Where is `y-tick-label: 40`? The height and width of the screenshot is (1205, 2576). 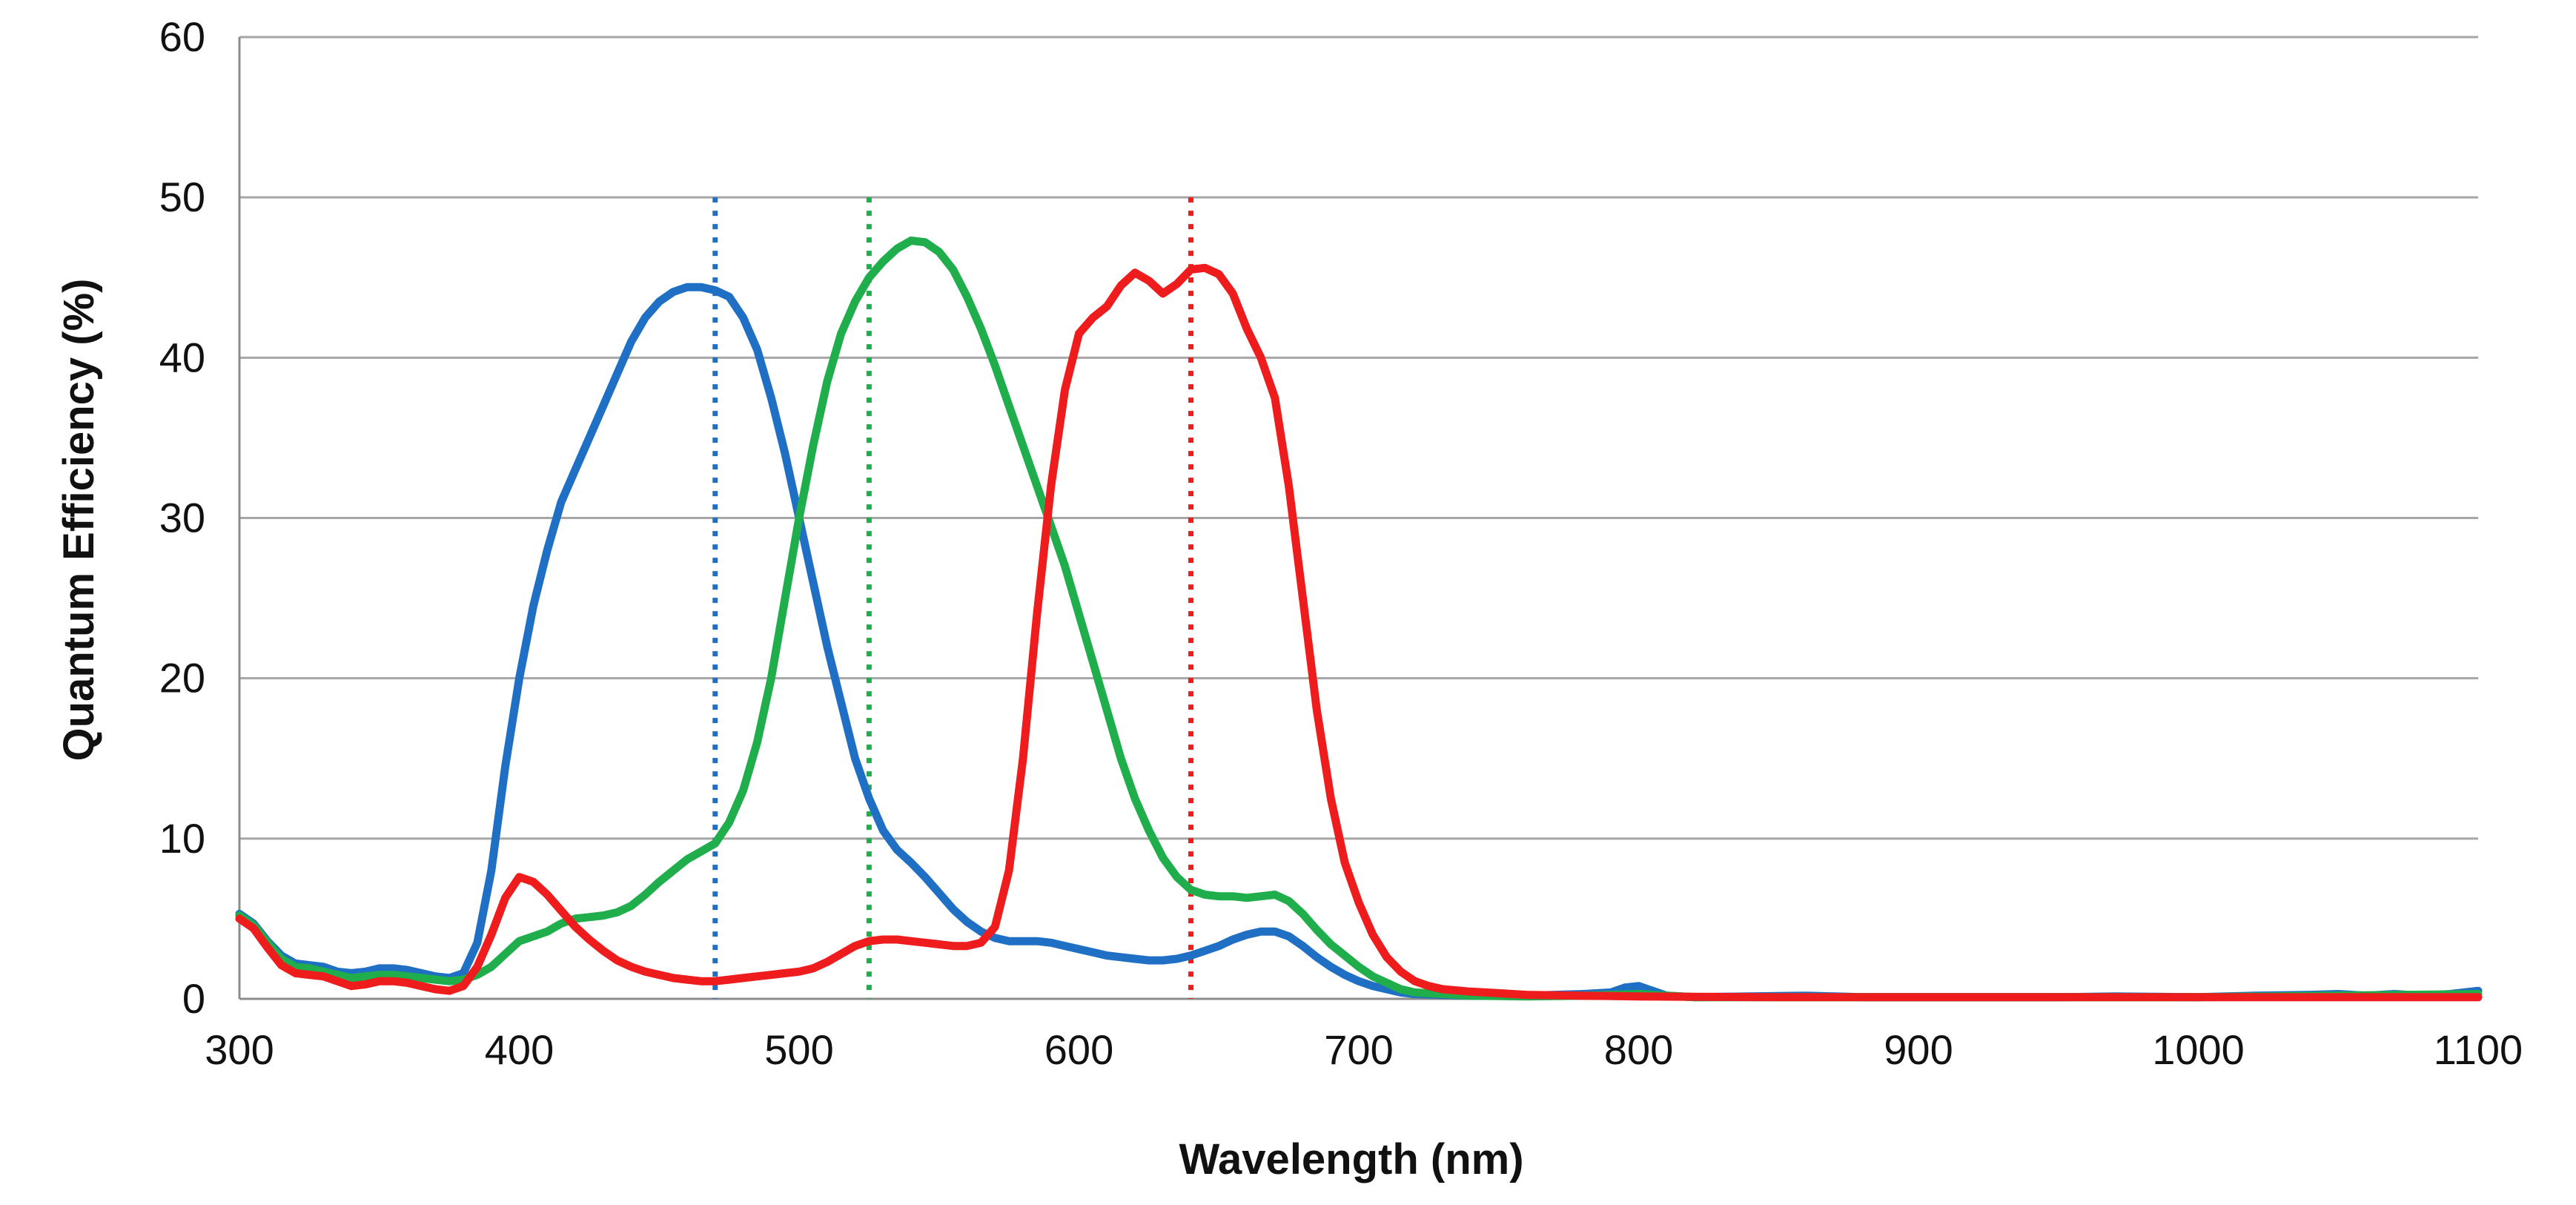
y-tick-label: 40 is located at coordinates (182, 357).